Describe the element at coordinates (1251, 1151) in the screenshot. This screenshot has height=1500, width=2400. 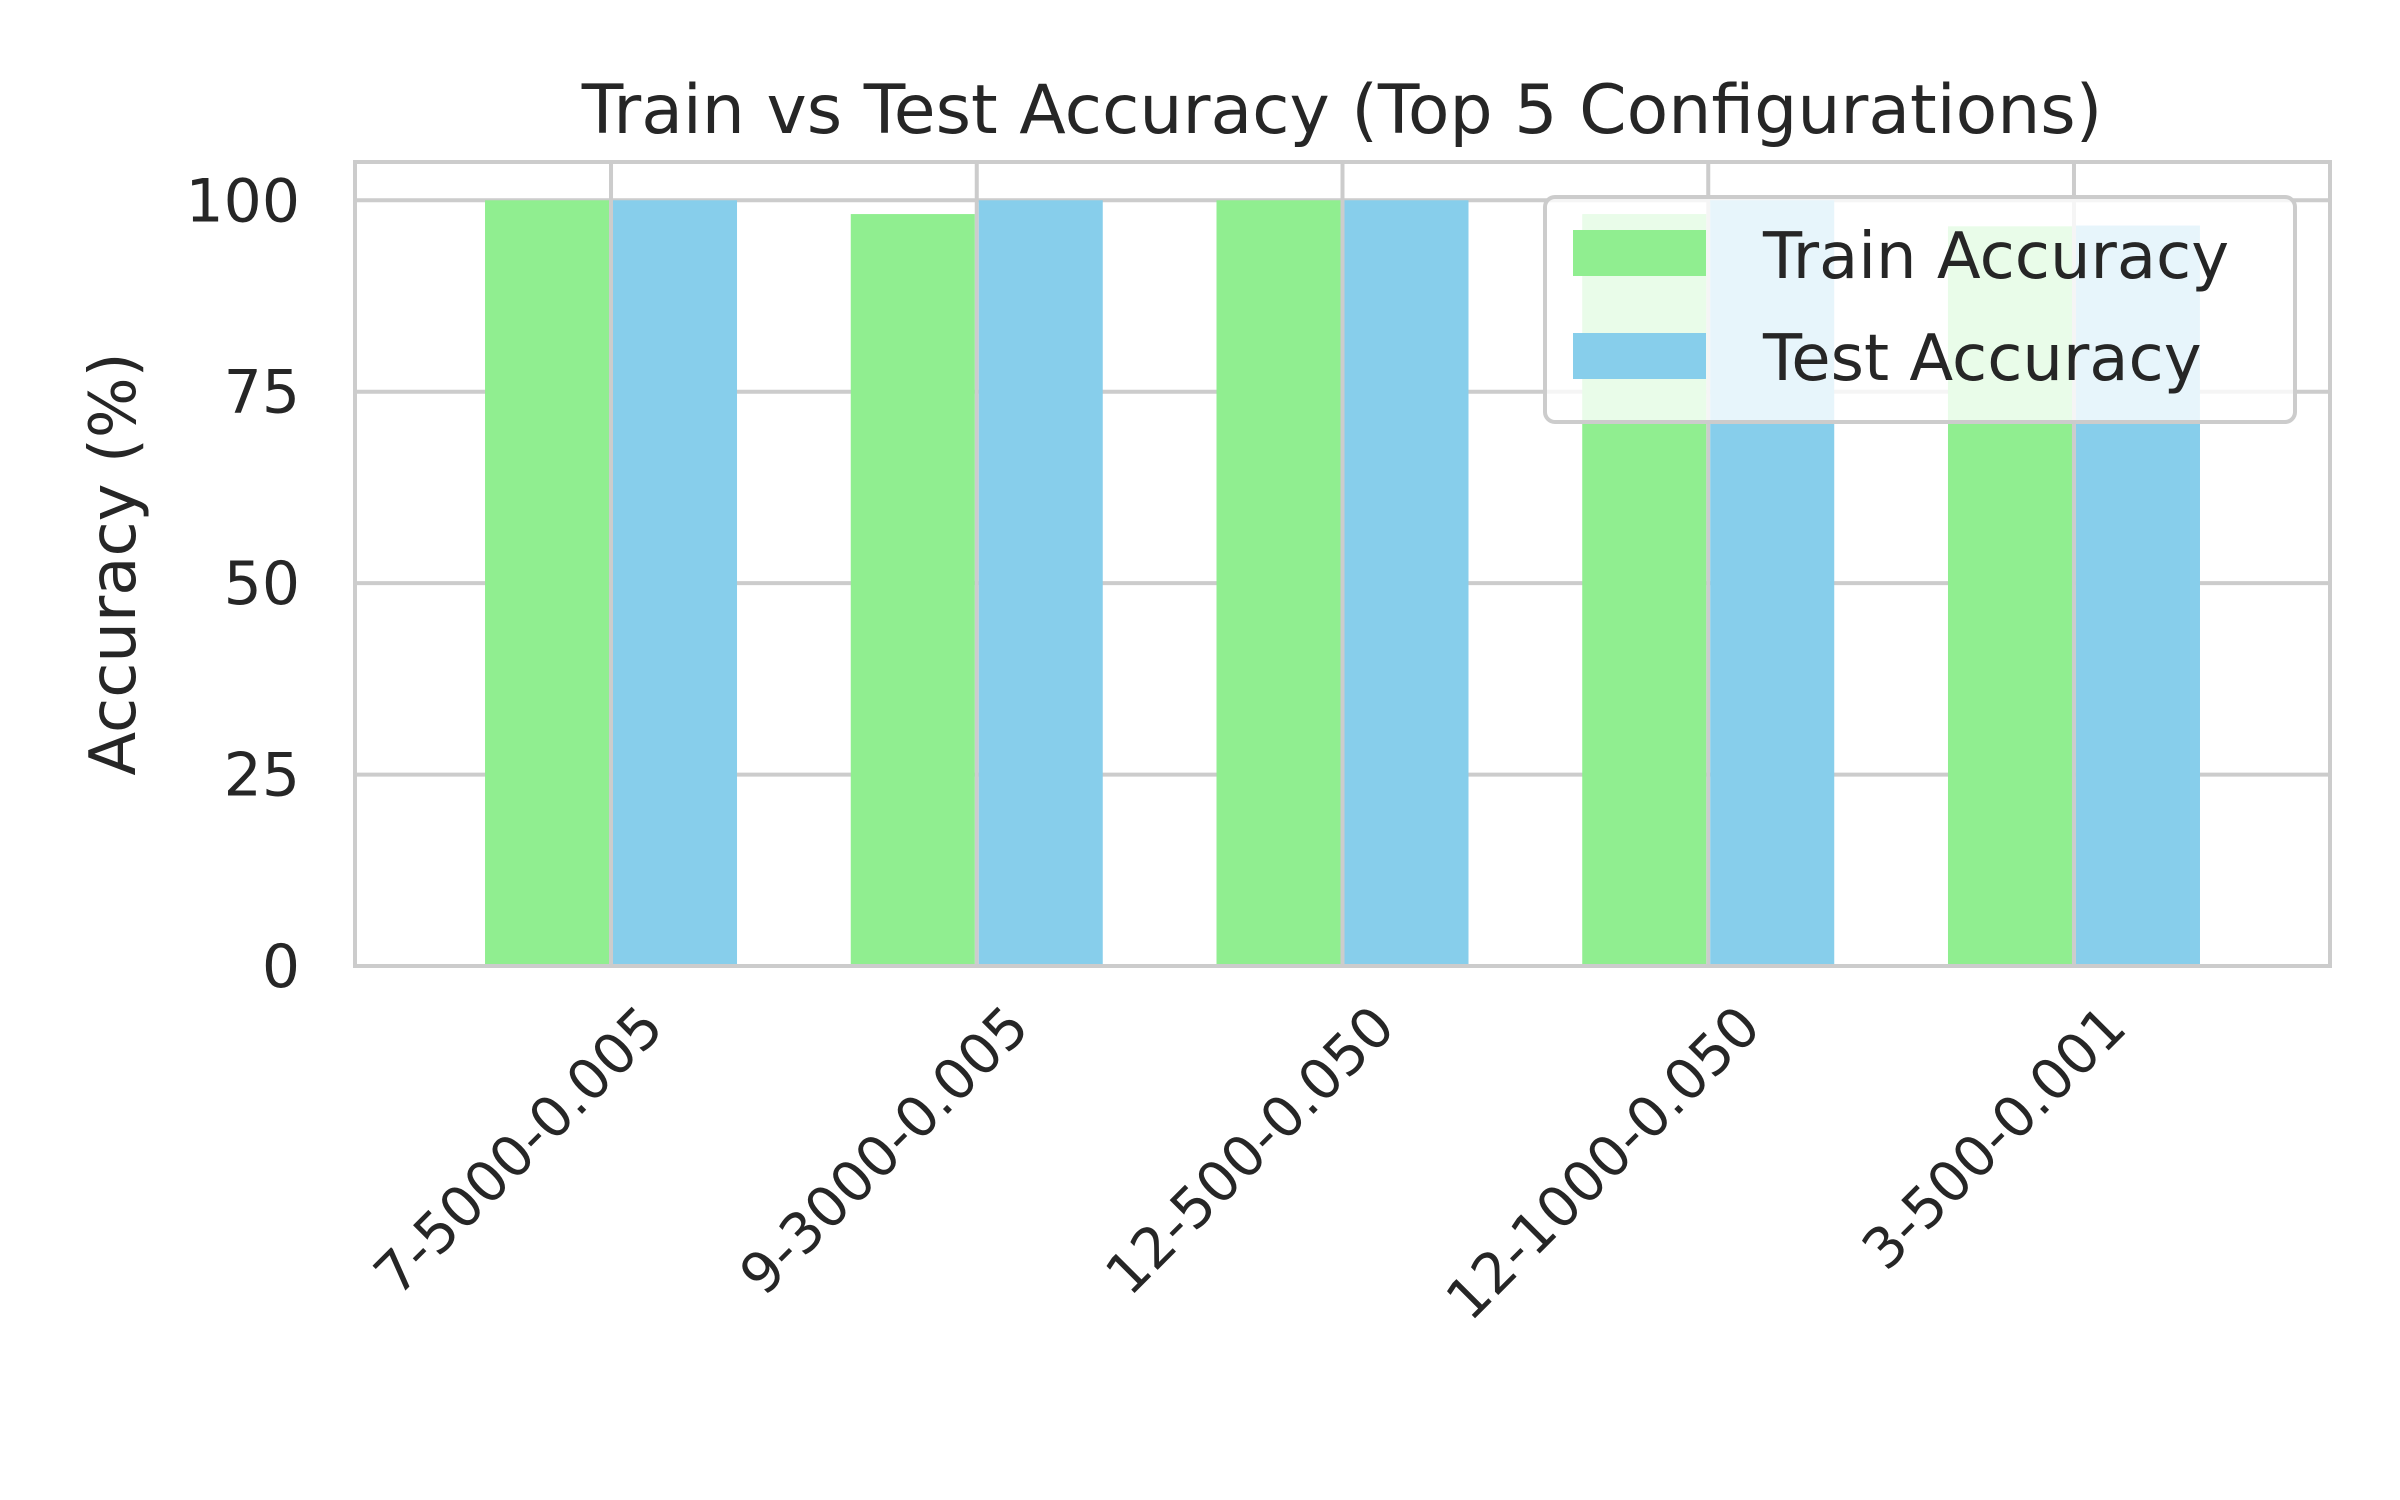
I see `x-tick-label: 12-500-0.050` at that location.